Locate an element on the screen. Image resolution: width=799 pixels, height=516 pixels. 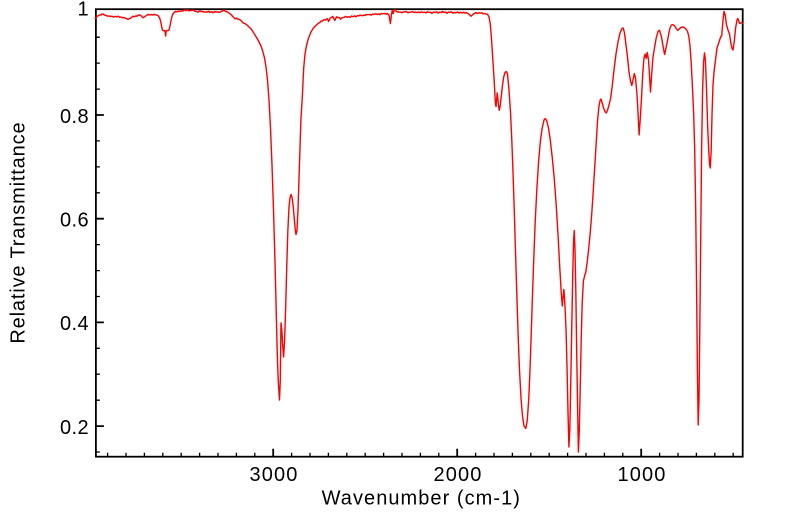
svg-text: 1 is located at coordinates (83, 10).